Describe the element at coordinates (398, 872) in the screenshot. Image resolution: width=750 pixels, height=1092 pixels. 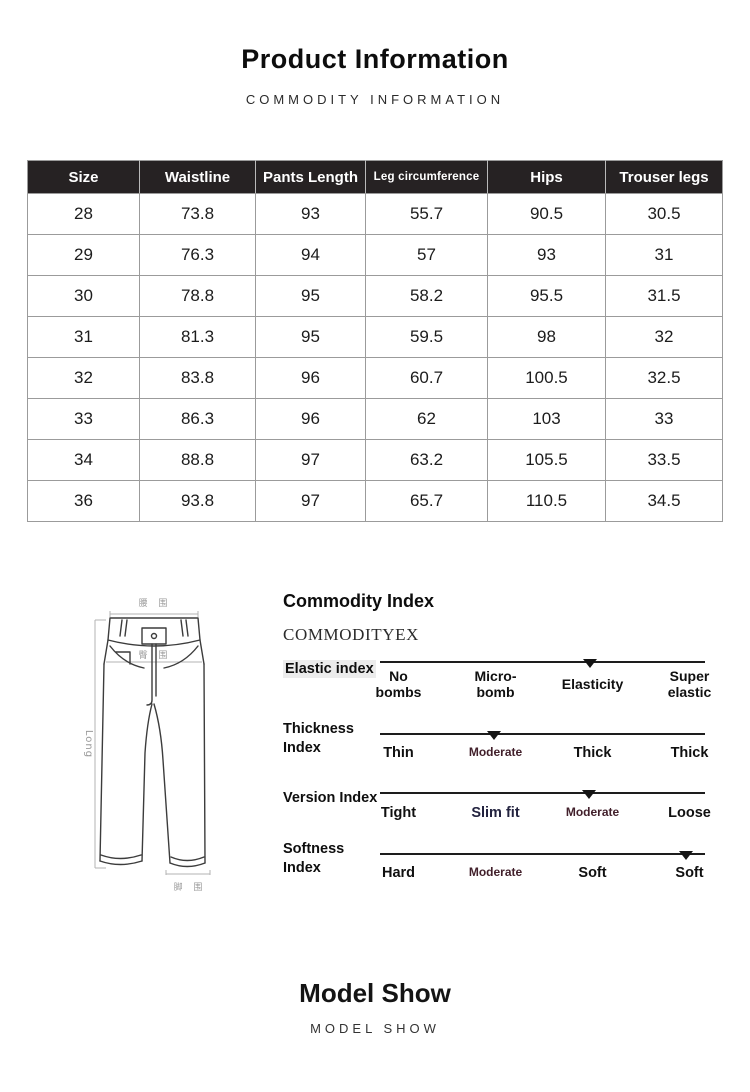
I see `option-hard: Hard` at that location.